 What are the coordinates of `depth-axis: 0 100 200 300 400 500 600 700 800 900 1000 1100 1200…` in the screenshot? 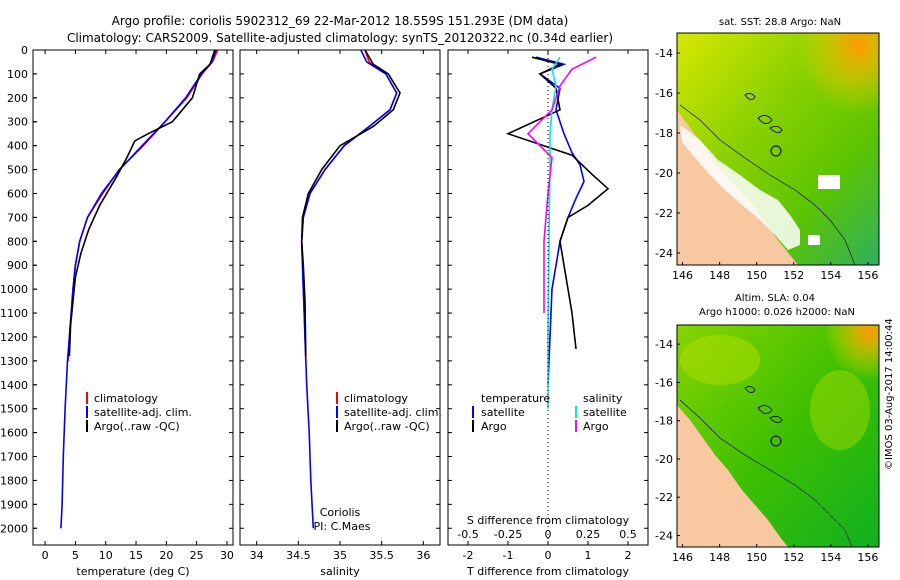 It's located at (18, 289).